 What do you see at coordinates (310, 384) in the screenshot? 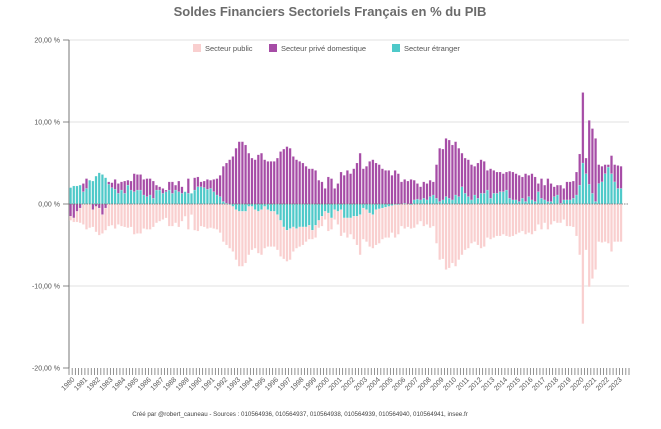
I see `x-tick-label: 1999` at bounding box center [310, 384].